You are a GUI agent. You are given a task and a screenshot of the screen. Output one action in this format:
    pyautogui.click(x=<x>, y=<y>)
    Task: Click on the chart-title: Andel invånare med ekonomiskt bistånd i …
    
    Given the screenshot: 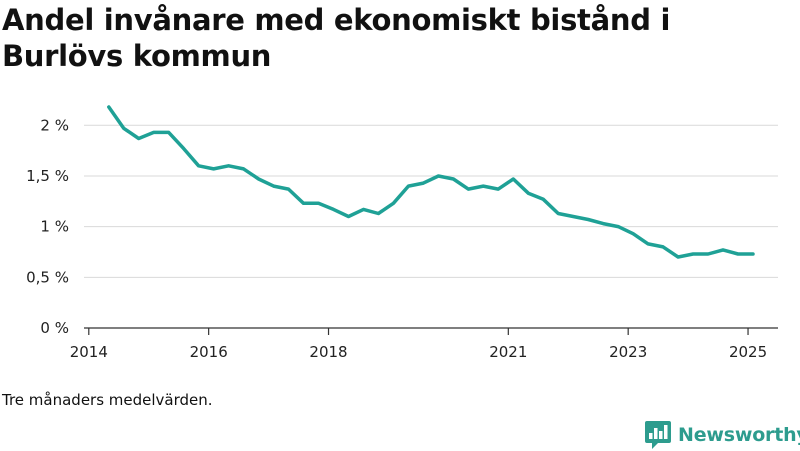 What is the action you would take?
    pyautogui.click(x=336, y=38)
    